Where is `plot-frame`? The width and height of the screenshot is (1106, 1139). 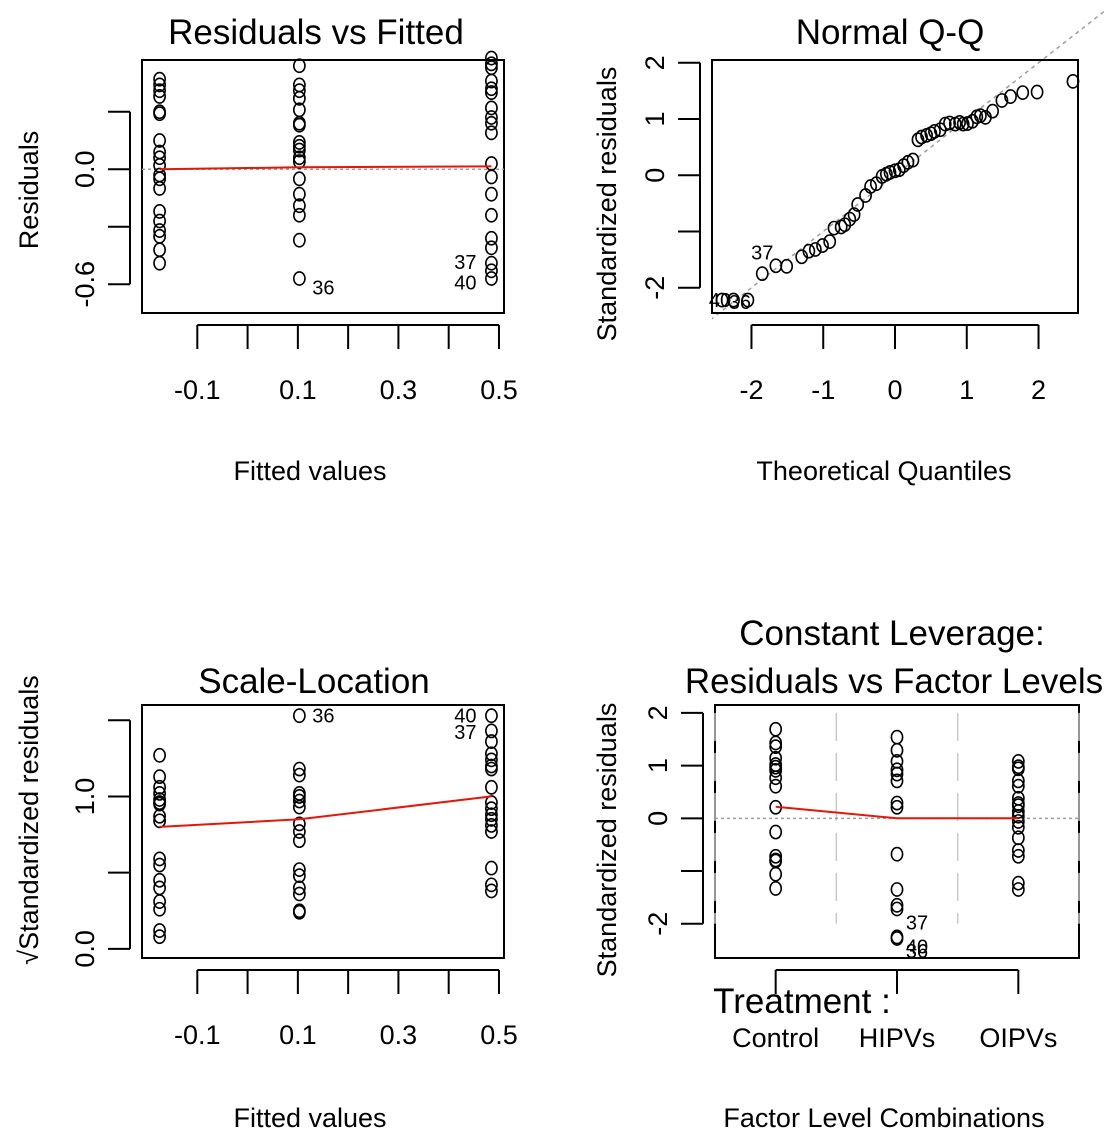
plot-frame is located at coordinates (897, 831).